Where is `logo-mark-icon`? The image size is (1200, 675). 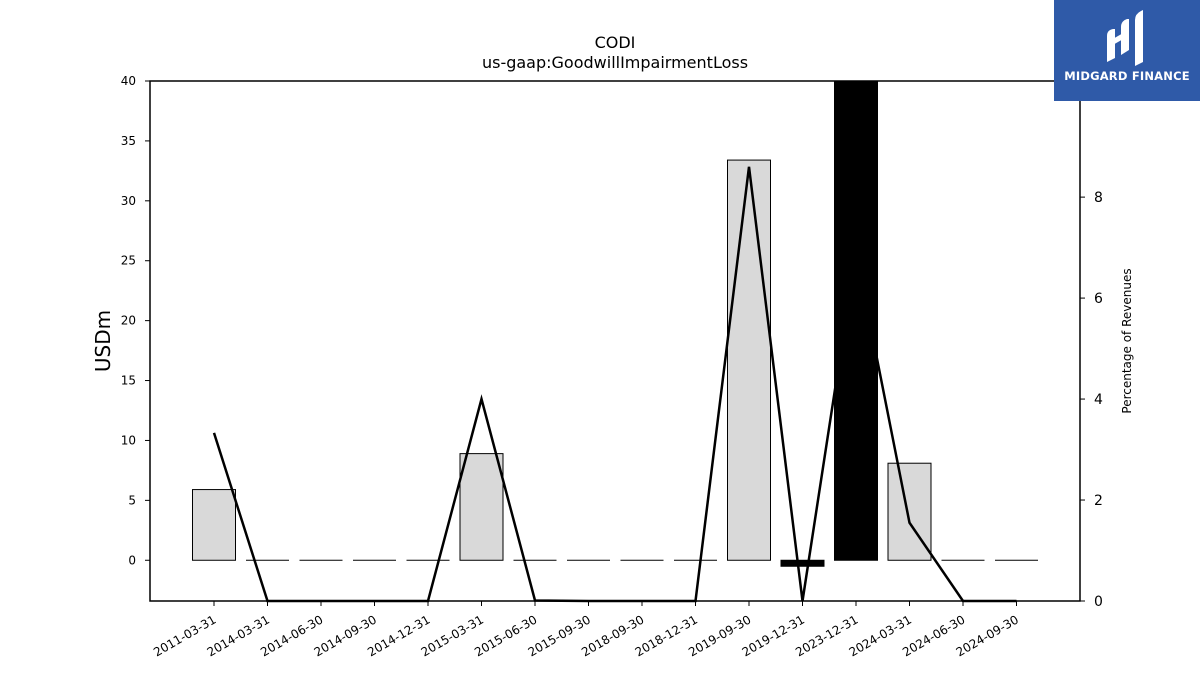
logo-mark-icon is located at coordinates (1125, 38).